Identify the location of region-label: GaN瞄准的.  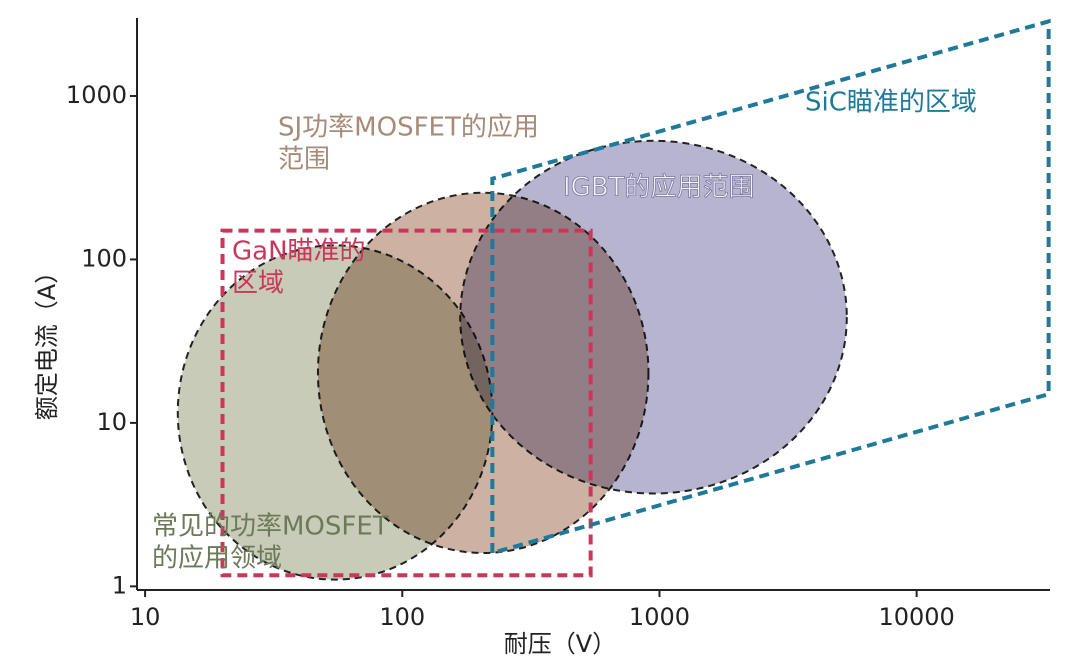
(299, 252).